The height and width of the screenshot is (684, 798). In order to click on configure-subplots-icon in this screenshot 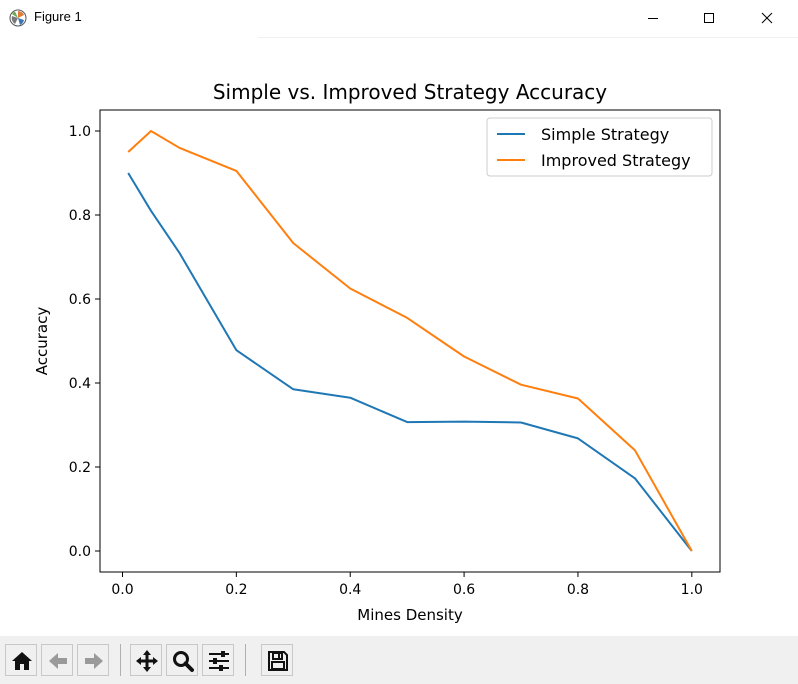, I will do `click(219, 661)`.